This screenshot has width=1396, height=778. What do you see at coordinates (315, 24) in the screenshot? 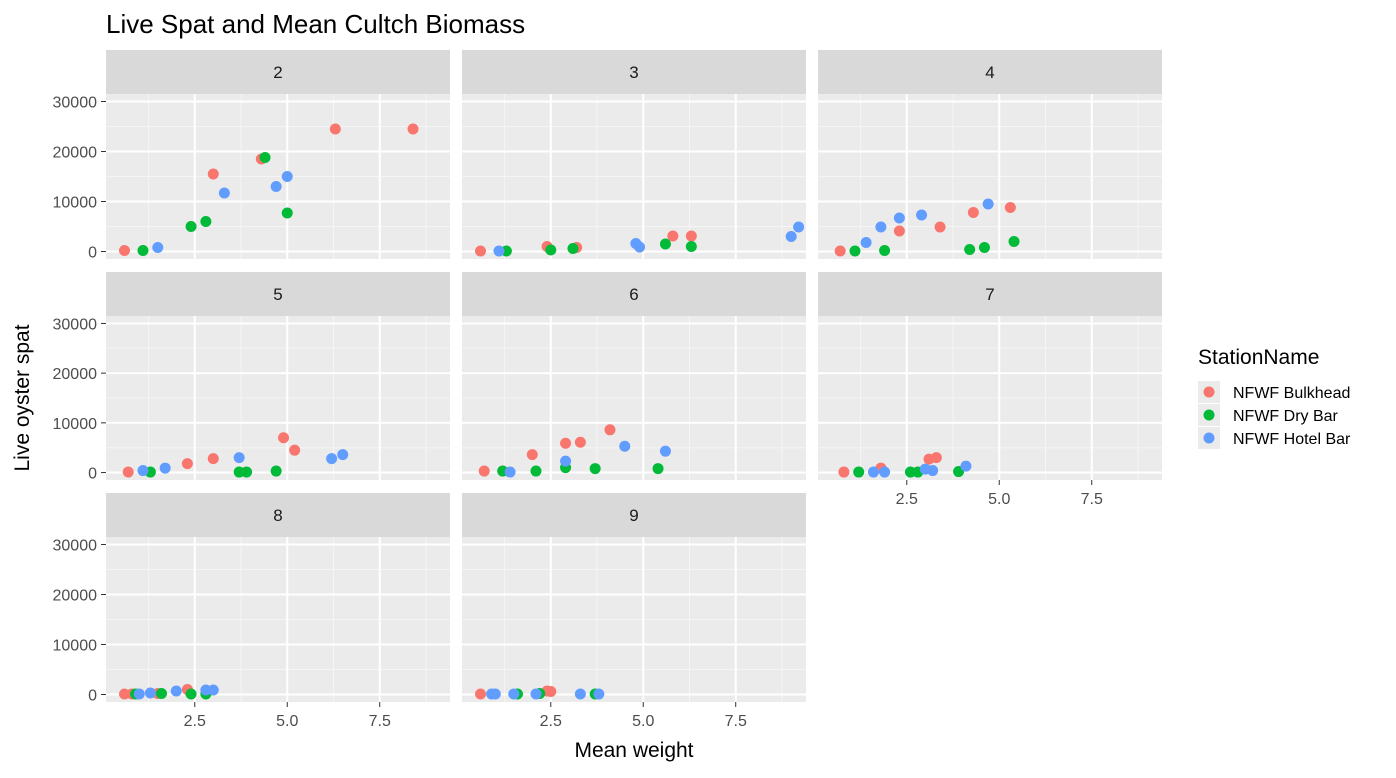
I see `chart-title: Live Spat and Mean Cultch Biomass` at bounding box center [315, 24].